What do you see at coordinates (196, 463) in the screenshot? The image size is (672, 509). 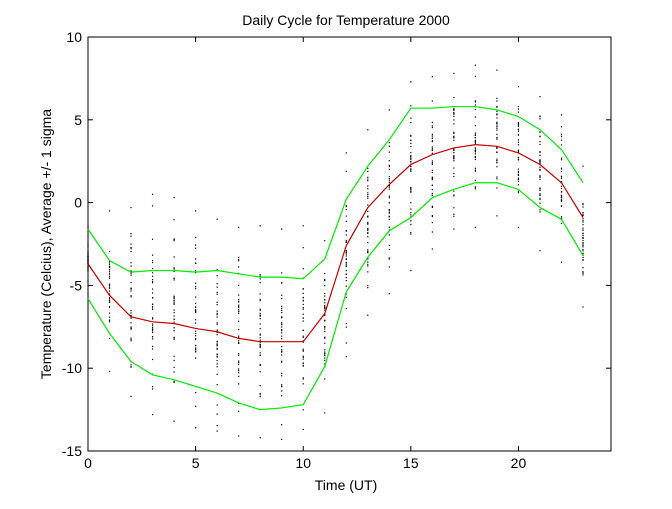 I see `x-tick-label: 5` at bounding box center [196, 463].